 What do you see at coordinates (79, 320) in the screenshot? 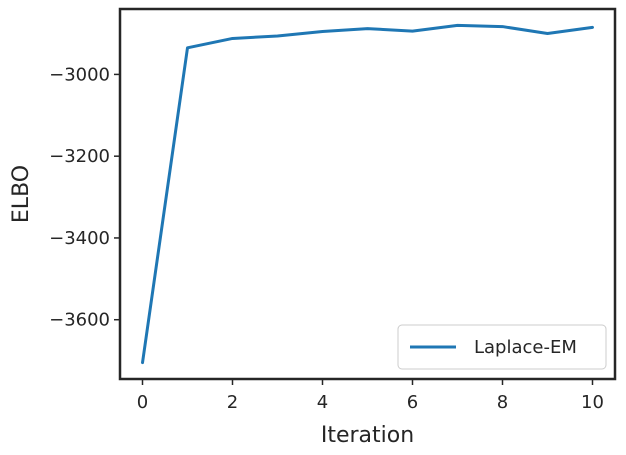
I see `y-tick-label: −3600` at bounding box center [79, 320].